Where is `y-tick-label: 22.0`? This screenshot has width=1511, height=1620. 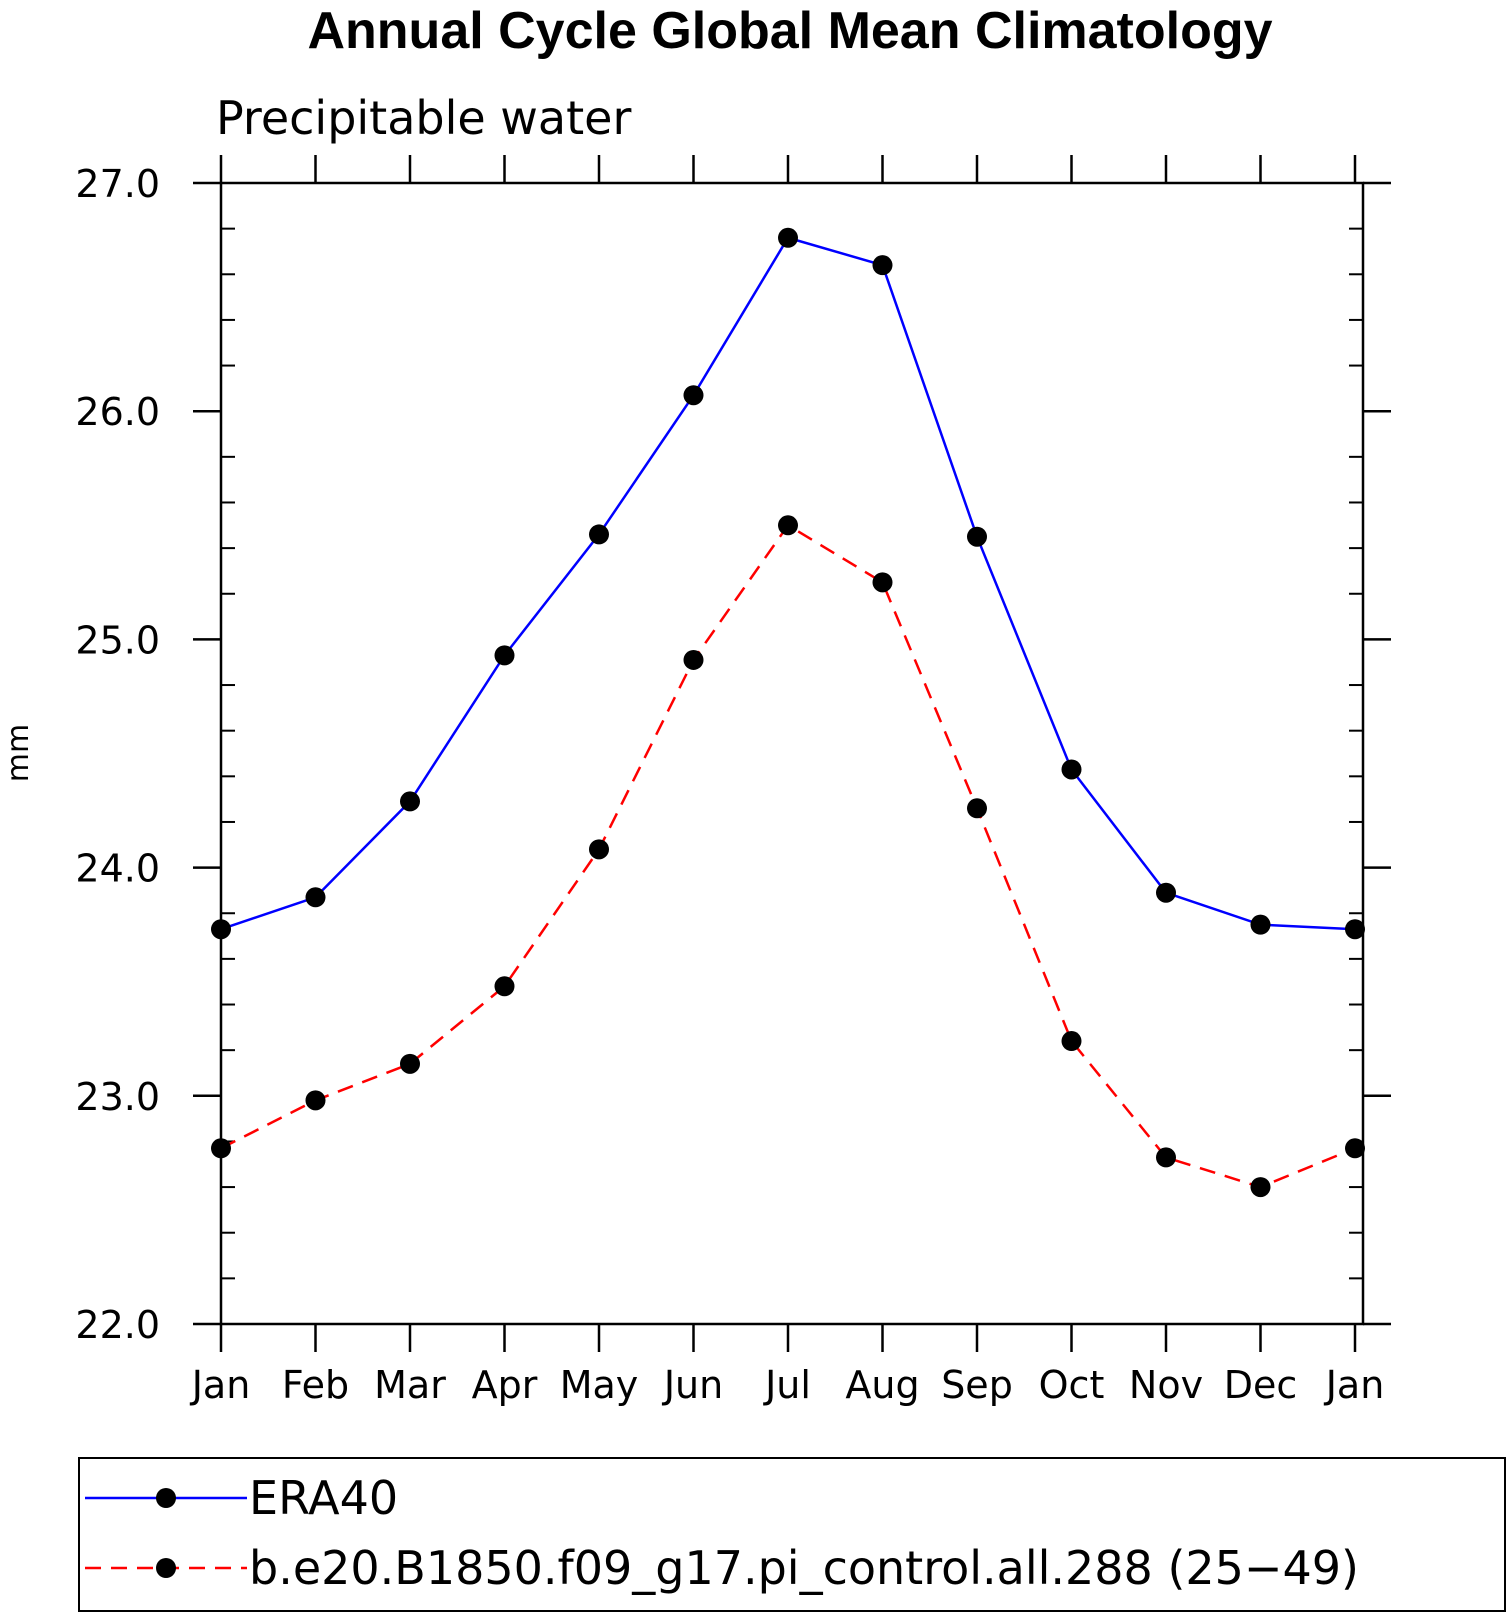
y-tick-label: 22.0 is located at coordinates (117, 1325).